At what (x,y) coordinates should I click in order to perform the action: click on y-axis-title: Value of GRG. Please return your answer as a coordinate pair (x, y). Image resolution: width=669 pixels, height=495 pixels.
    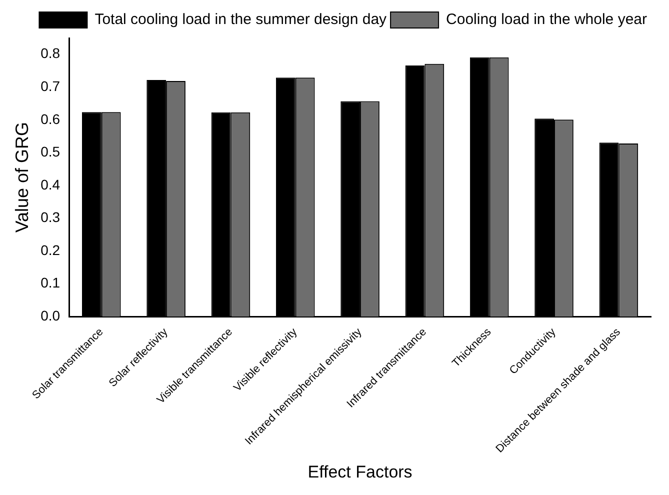
    Looking at the image, I should click on (22, 177).